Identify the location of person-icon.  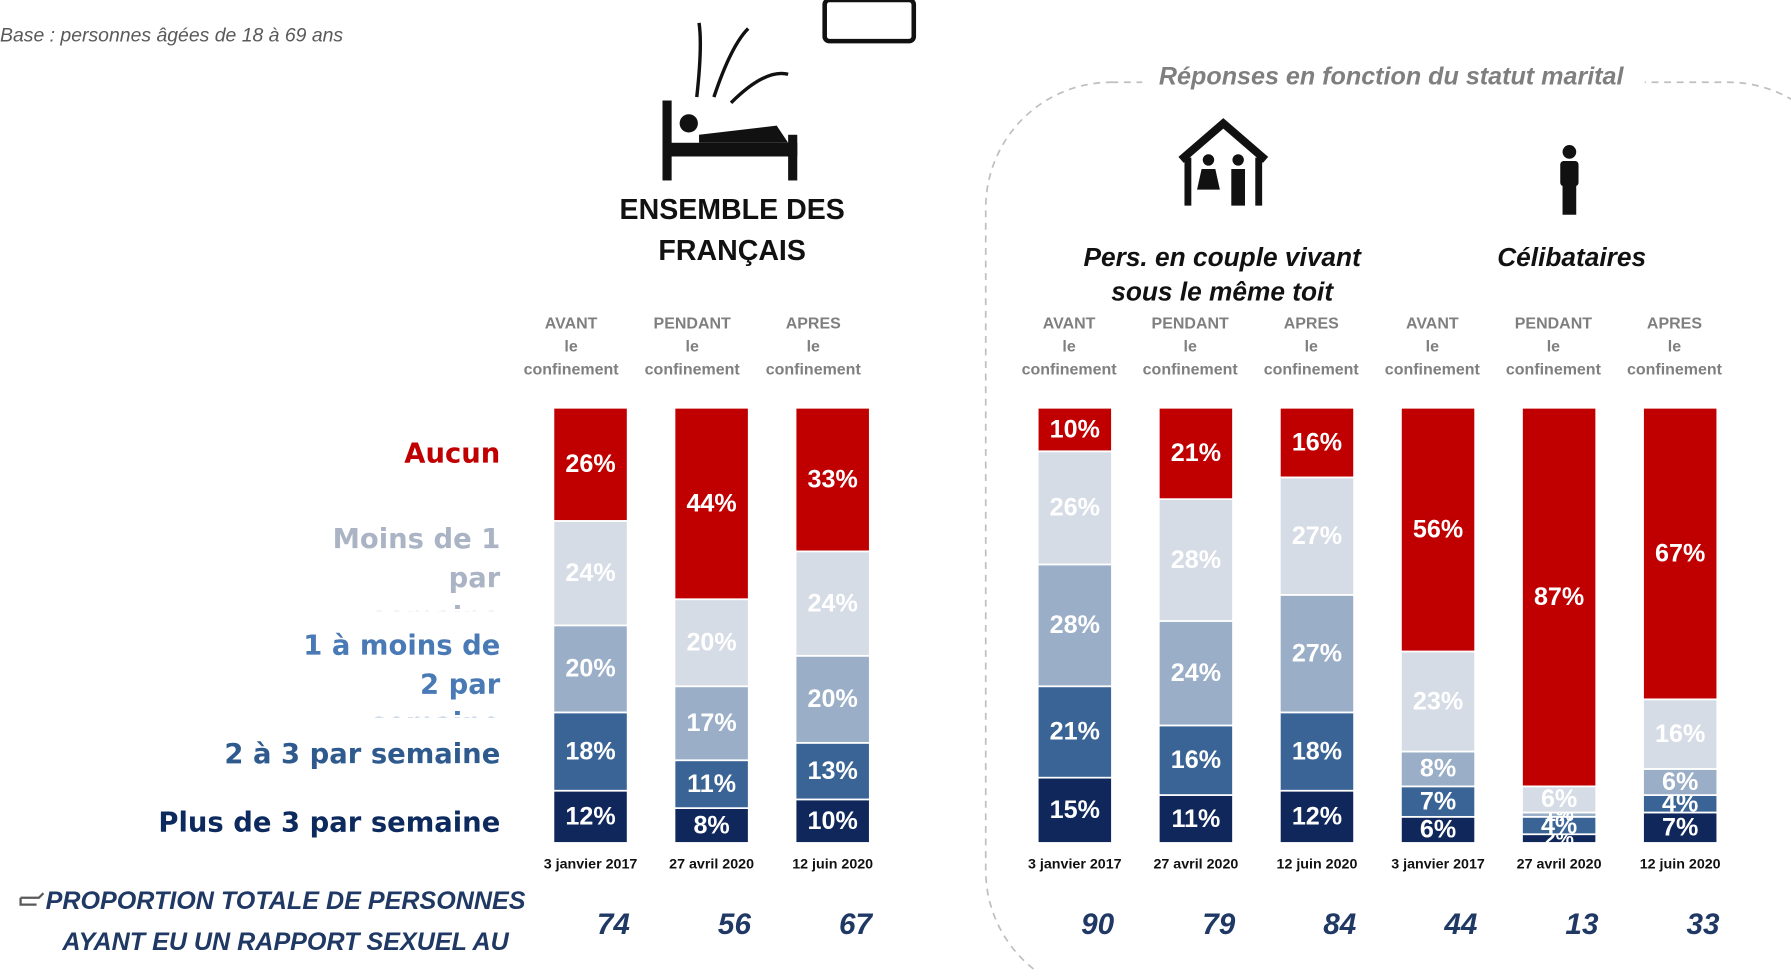
(1569, 180).